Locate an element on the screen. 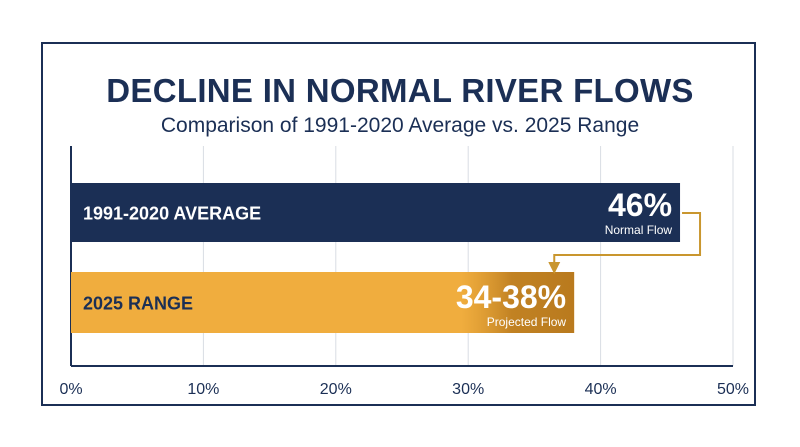  connector-arrow is located at coordinates (625, 243).